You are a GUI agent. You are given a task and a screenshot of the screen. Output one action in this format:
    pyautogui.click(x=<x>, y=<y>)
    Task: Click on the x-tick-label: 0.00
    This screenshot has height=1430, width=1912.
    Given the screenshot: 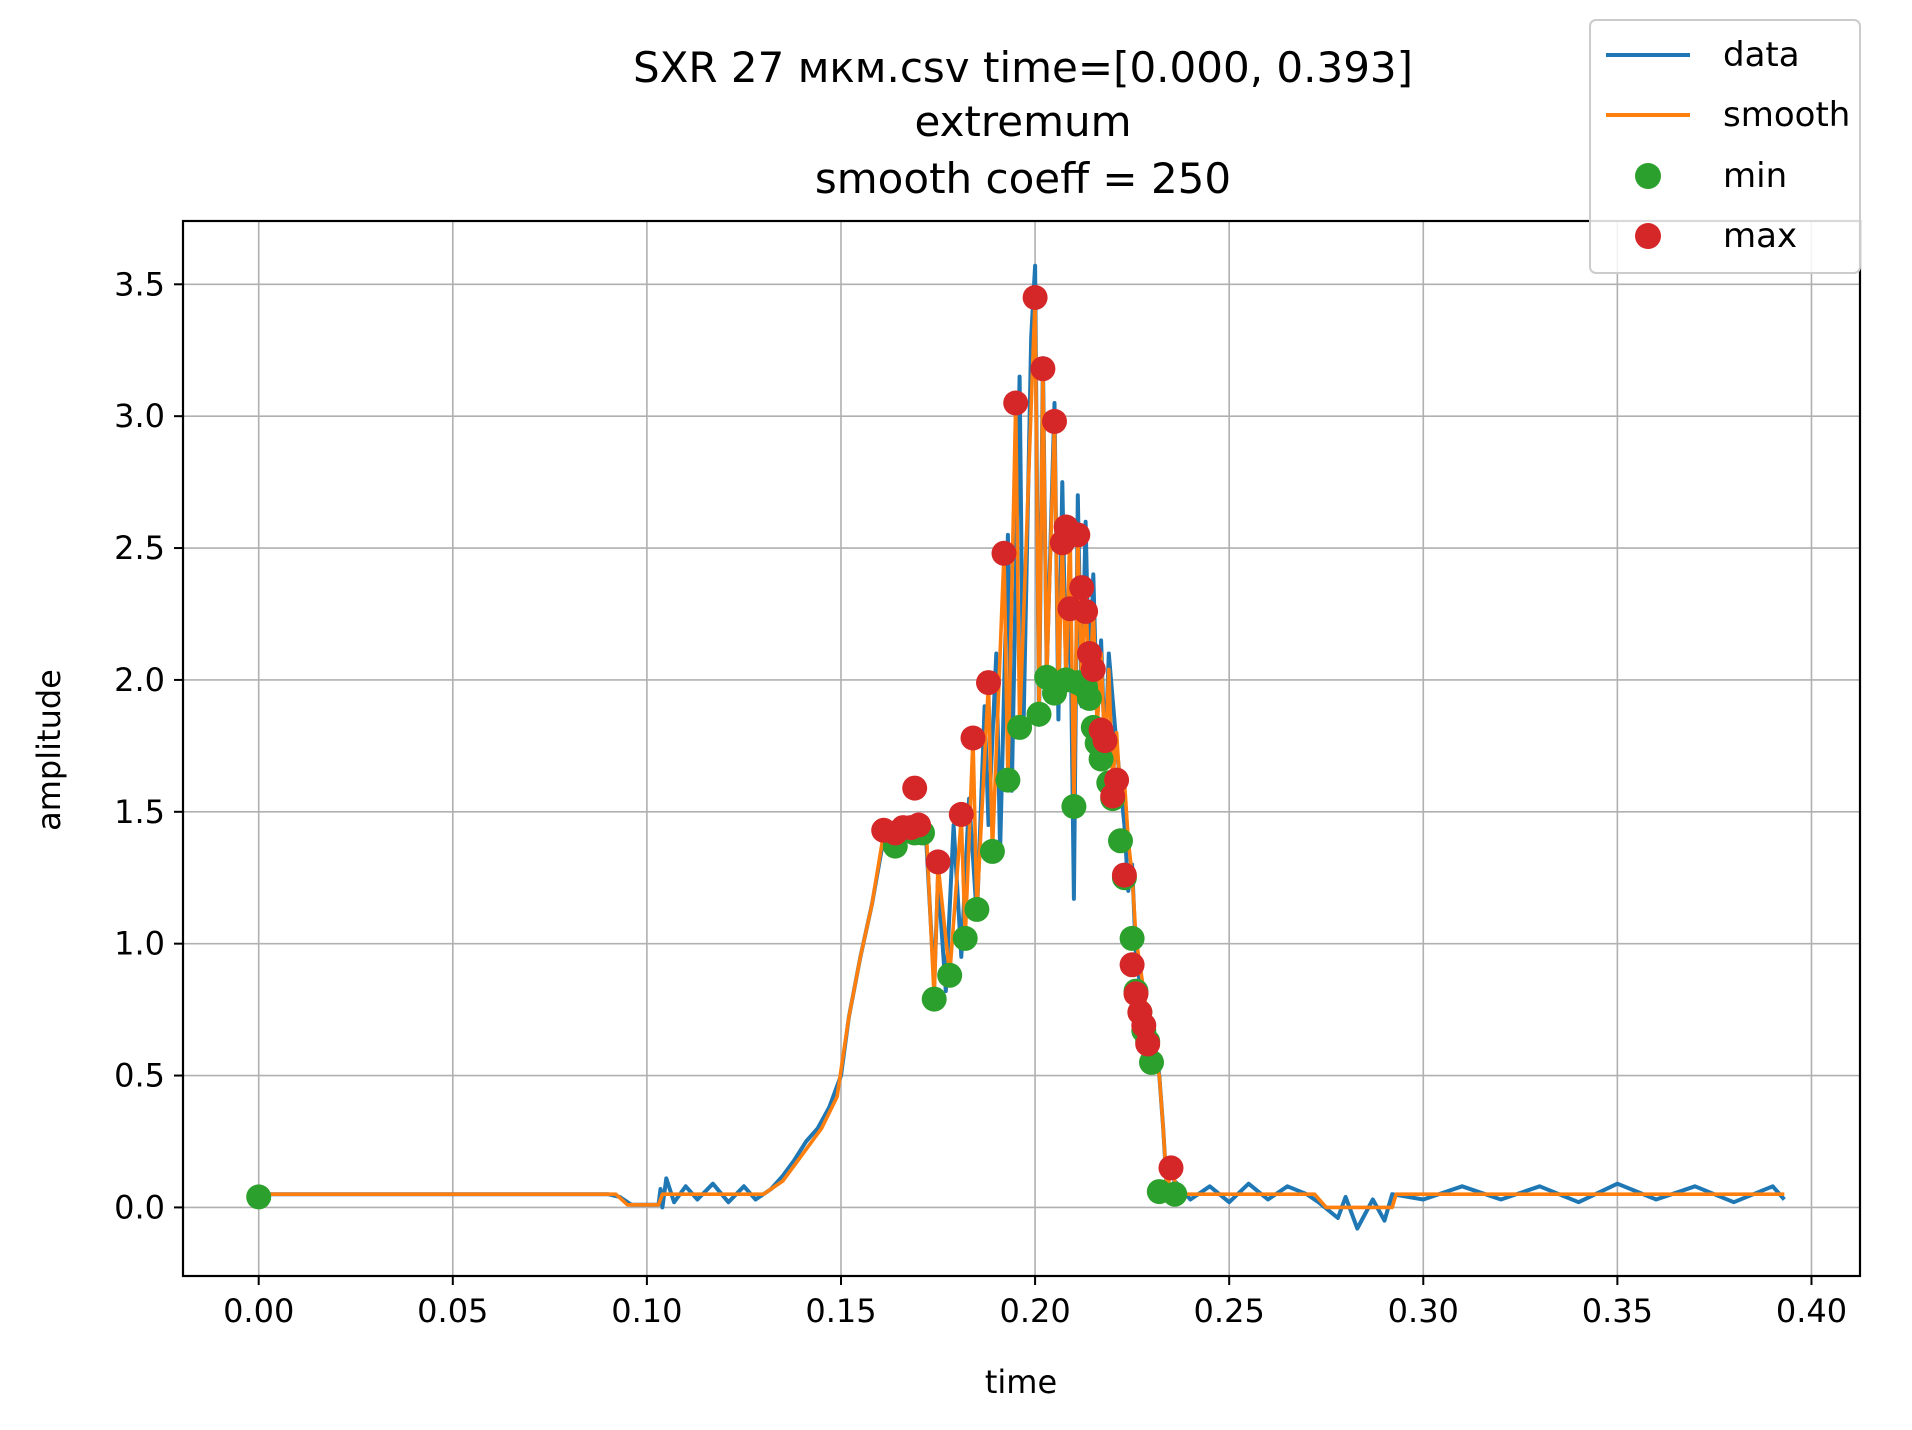 What is the action you would take?
    pyautogui.click(x=258, y=1311)
    